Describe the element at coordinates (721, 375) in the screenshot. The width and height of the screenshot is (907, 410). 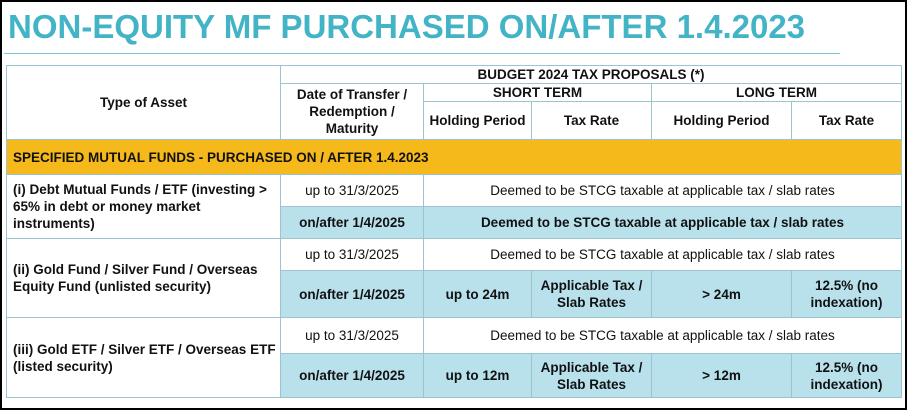
I see `lt-holding-cell: > 12m` at that location.